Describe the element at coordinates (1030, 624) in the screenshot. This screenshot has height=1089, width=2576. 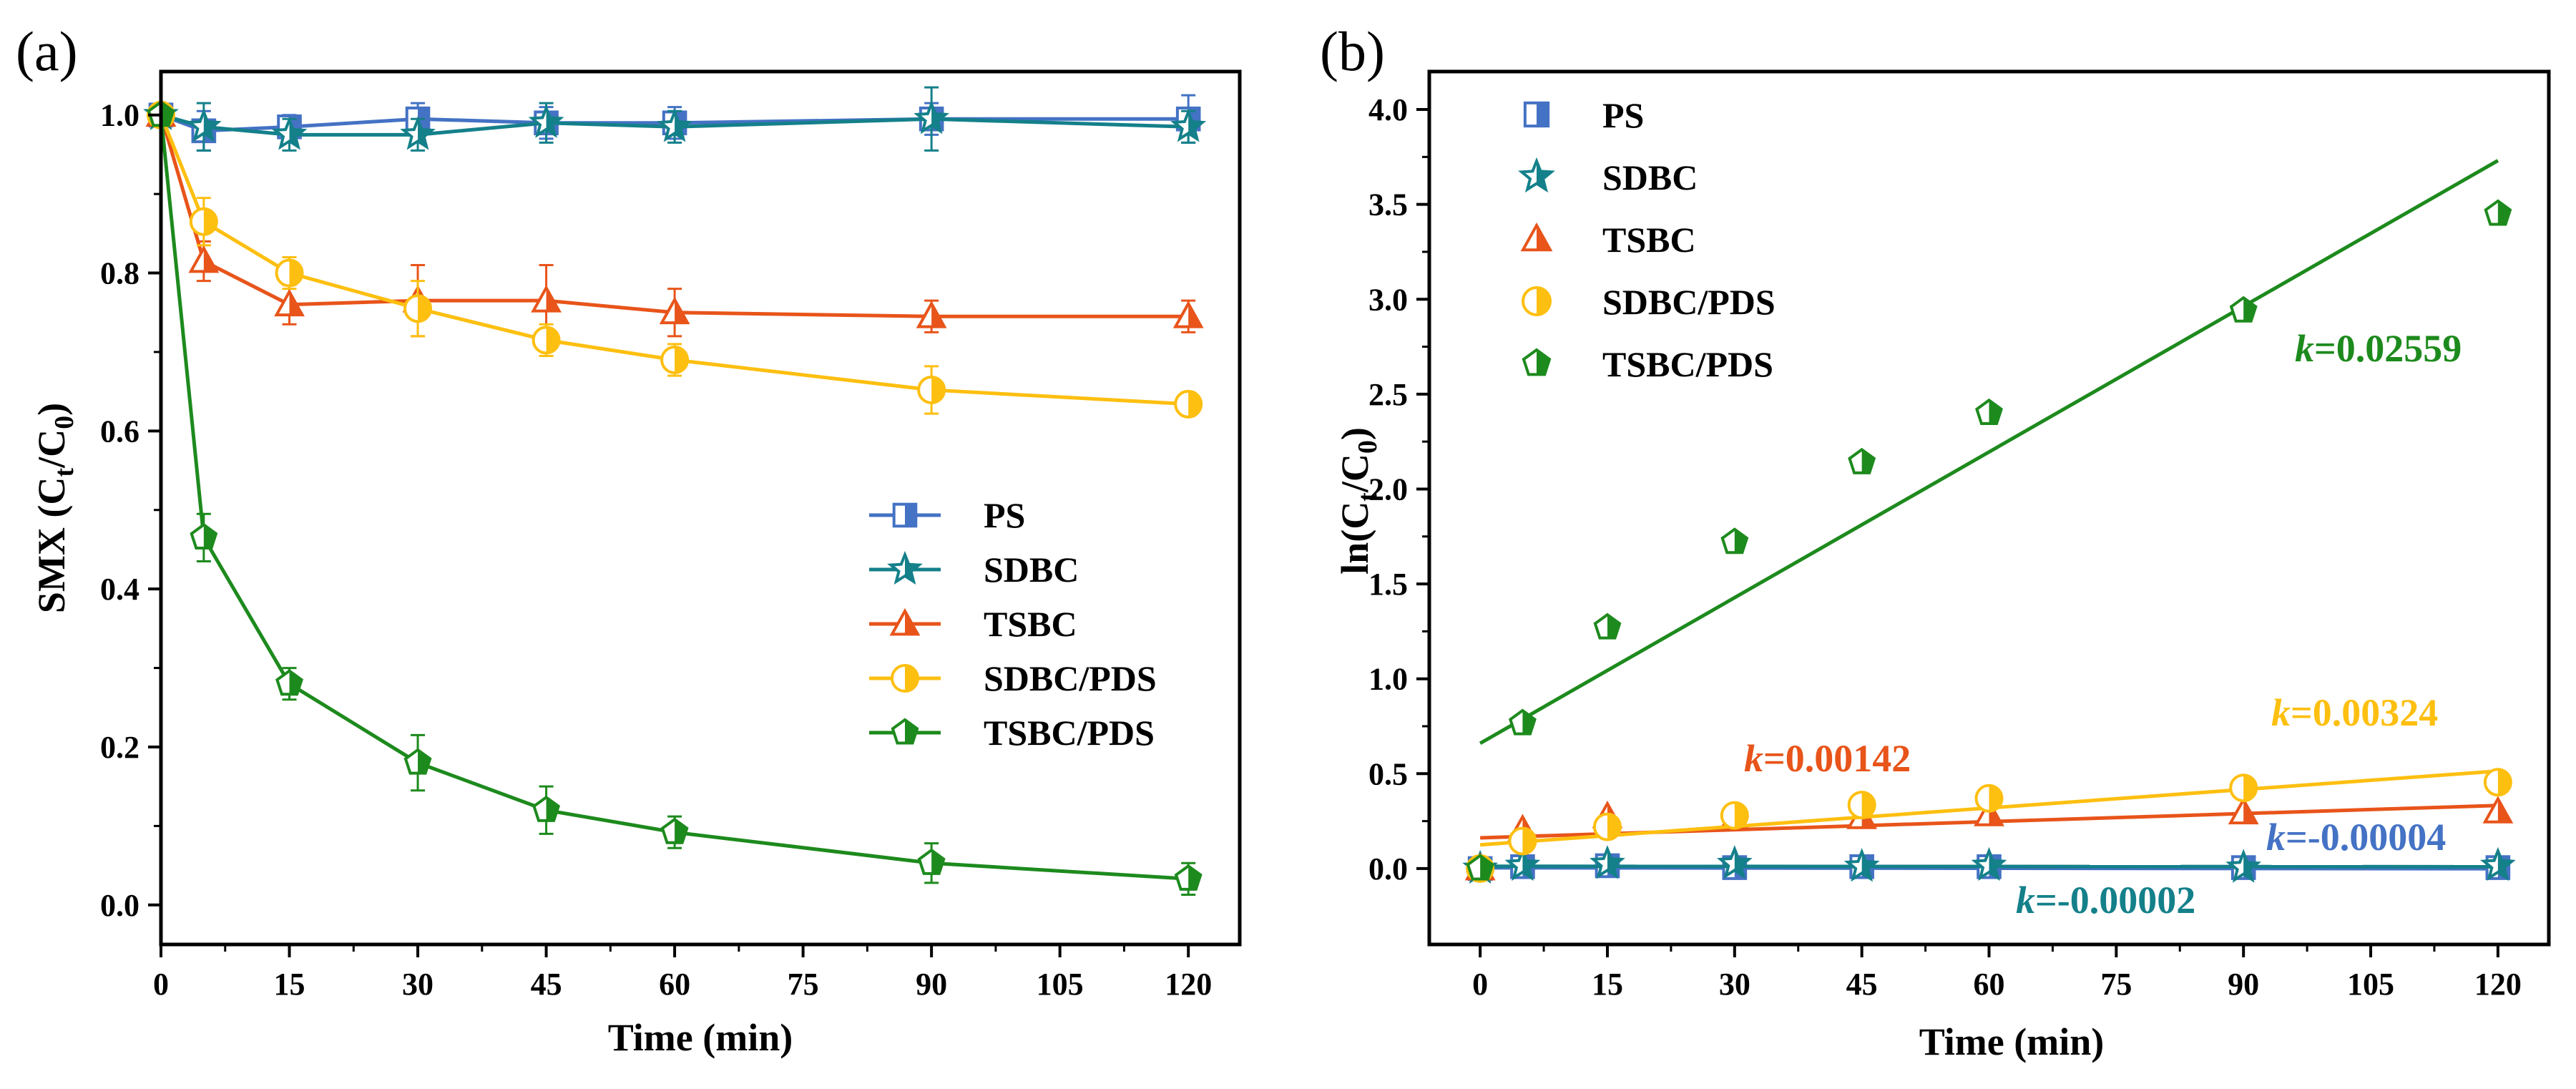
I see `legend-label: TSBC` at that location.